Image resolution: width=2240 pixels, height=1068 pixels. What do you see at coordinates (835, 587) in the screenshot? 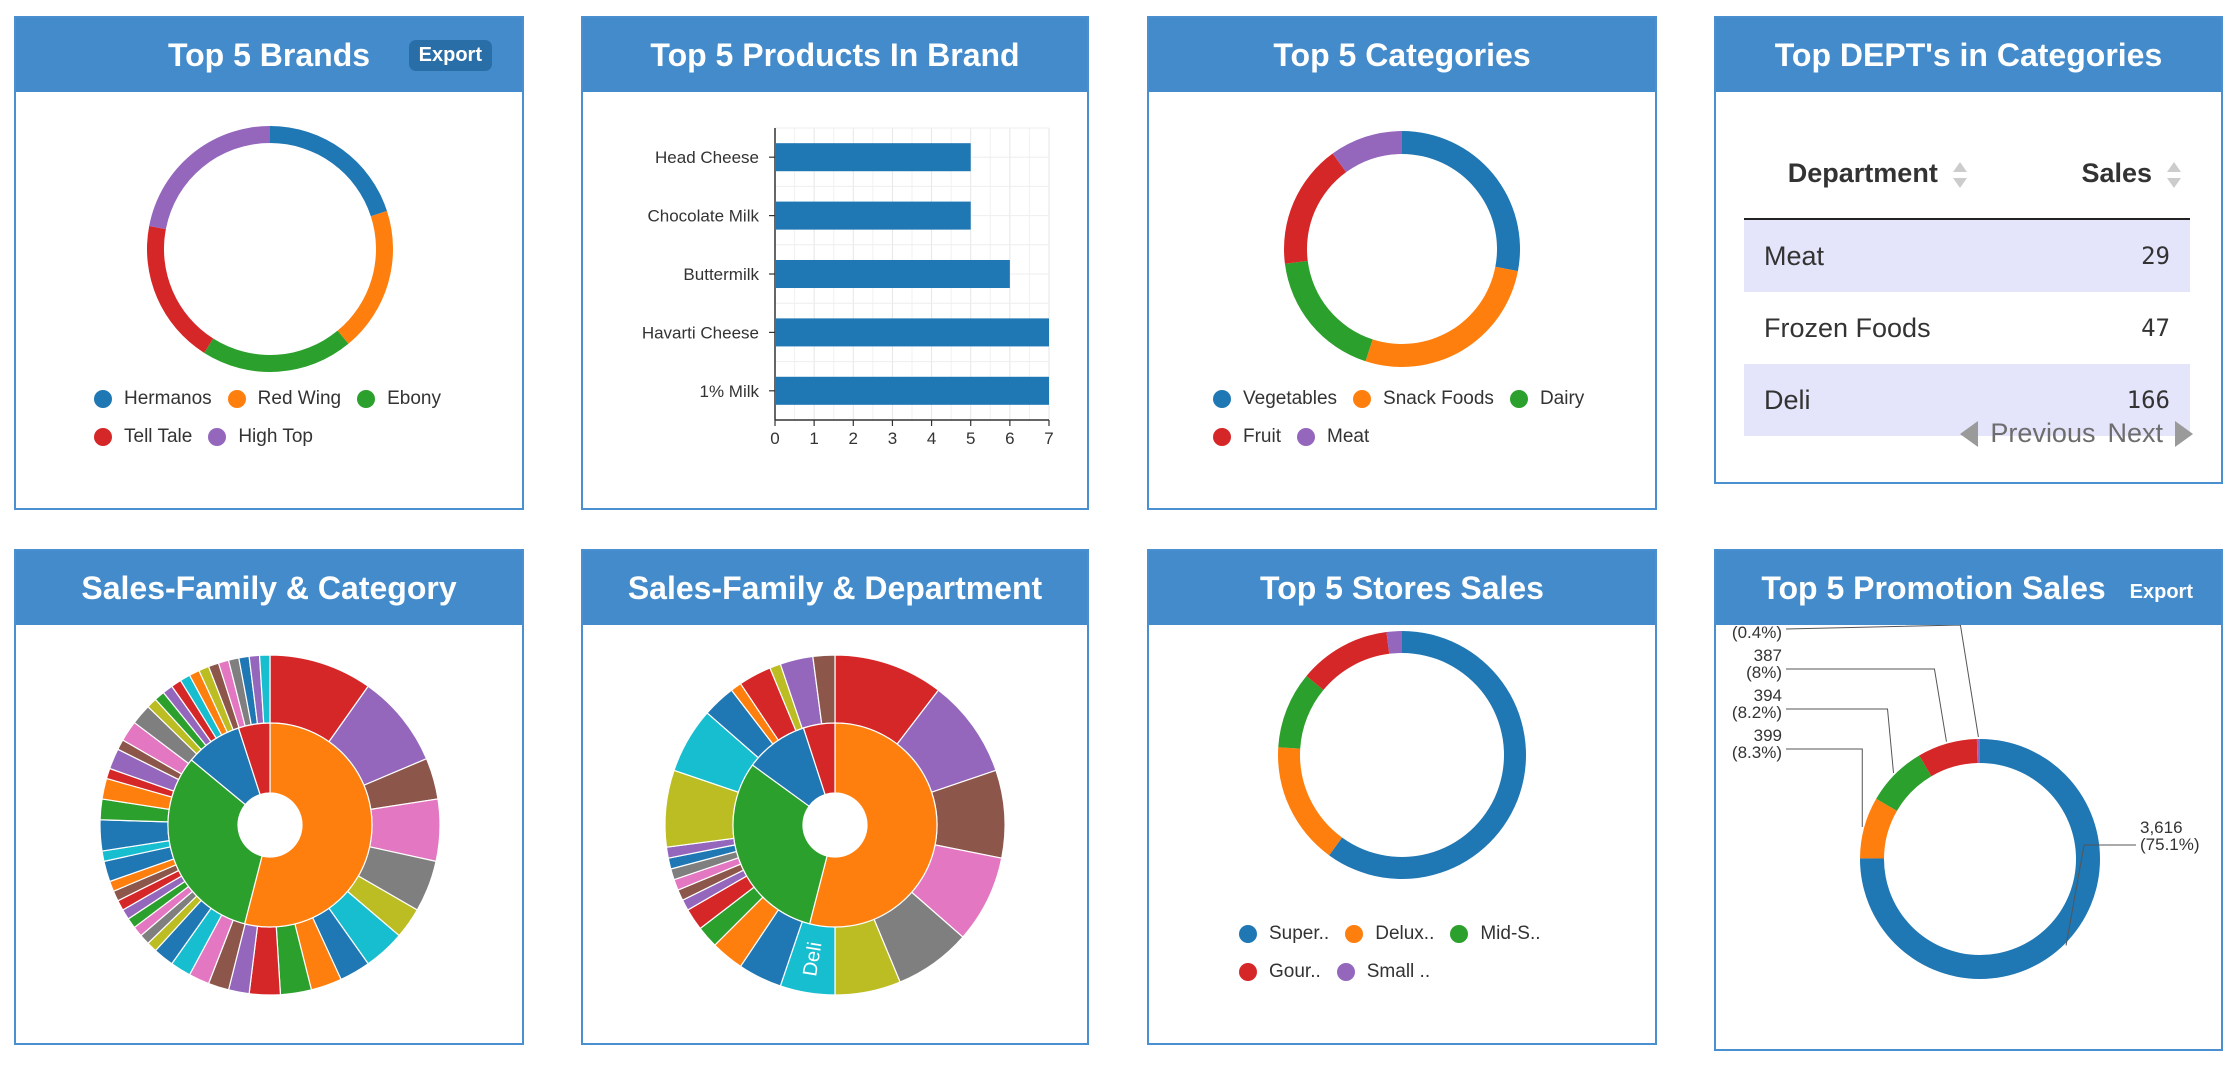
I see `family-department-panel-title: Sales-Family & Department` at bounding box center [835, 587].